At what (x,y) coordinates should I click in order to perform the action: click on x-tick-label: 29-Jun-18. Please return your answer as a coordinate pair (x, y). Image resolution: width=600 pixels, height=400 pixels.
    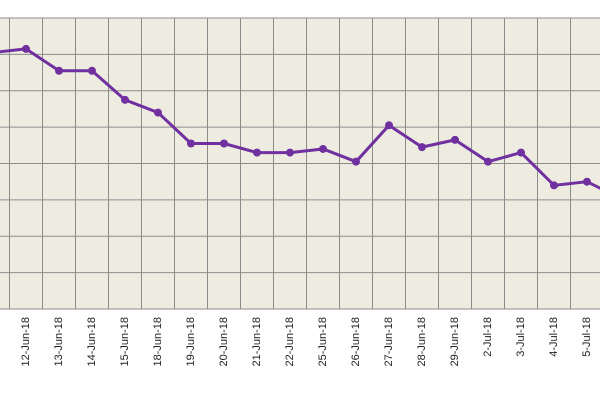
    Looking at the image, I should click on (455, 342).